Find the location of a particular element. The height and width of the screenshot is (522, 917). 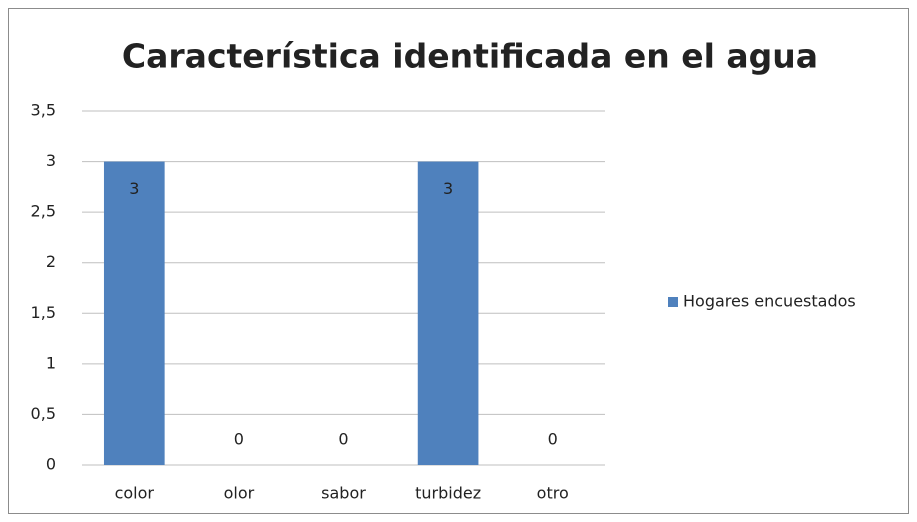

x-tick-label: sabor is located at coordinates (343, 493).